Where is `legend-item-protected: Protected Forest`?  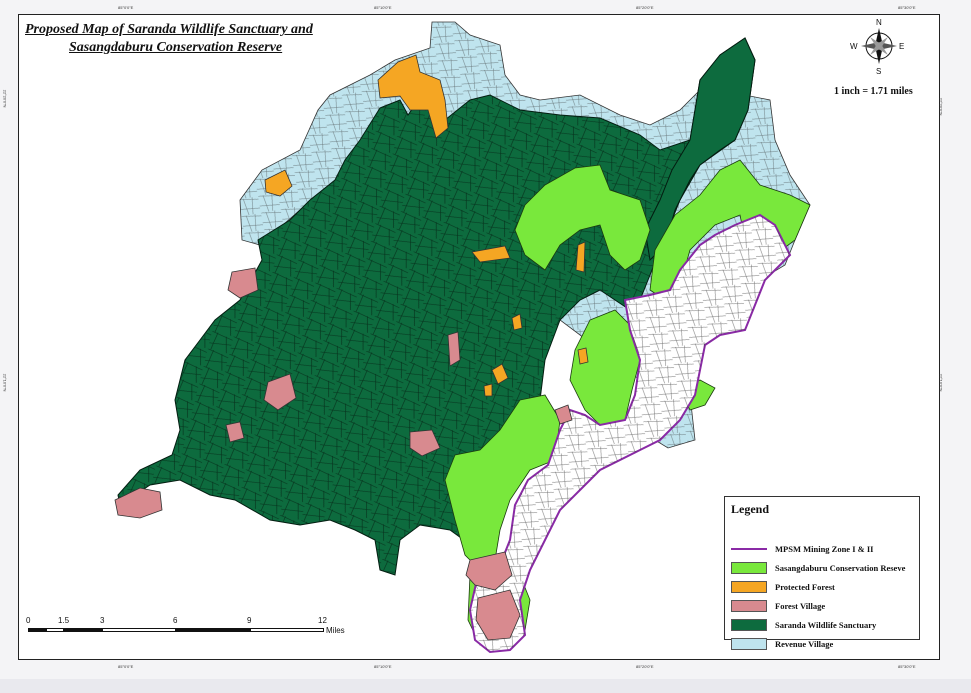
legend-item-protected: Protected Forest is located at coordinates (783, 587).